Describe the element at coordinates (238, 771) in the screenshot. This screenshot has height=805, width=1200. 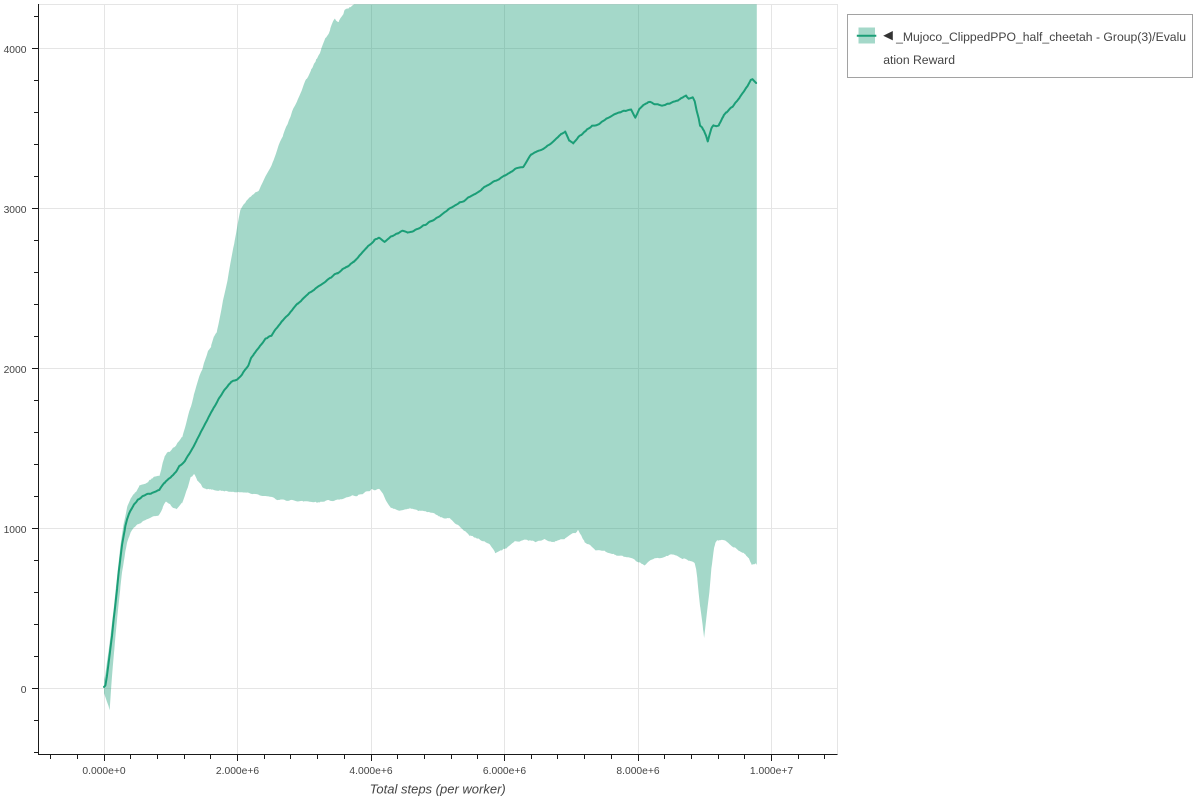
I see `svg-text: 2.000e+6` at that location.